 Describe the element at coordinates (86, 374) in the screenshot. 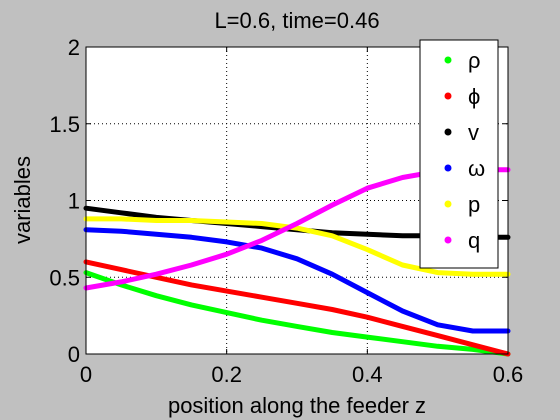

I see `x-tick-label: 0` at that location.